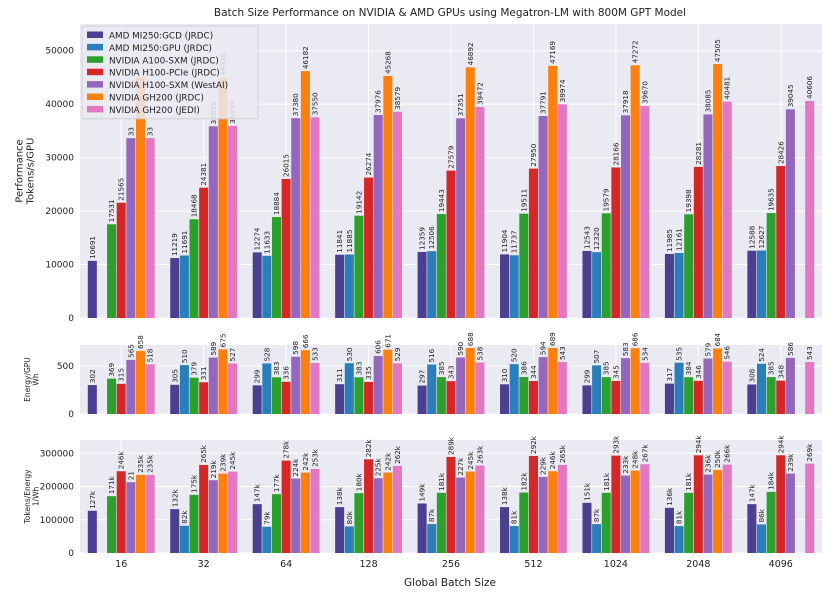  Describe the element at coordinates (514, 241) in the screenshot. I see `bar-data-label: 11737` at that location.